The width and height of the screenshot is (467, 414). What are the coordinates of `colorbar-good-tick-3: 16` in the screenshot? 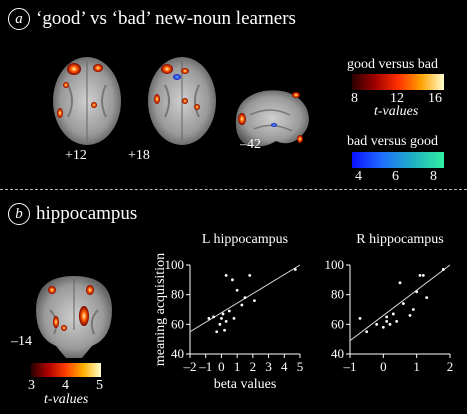 It's located at (435, 98).